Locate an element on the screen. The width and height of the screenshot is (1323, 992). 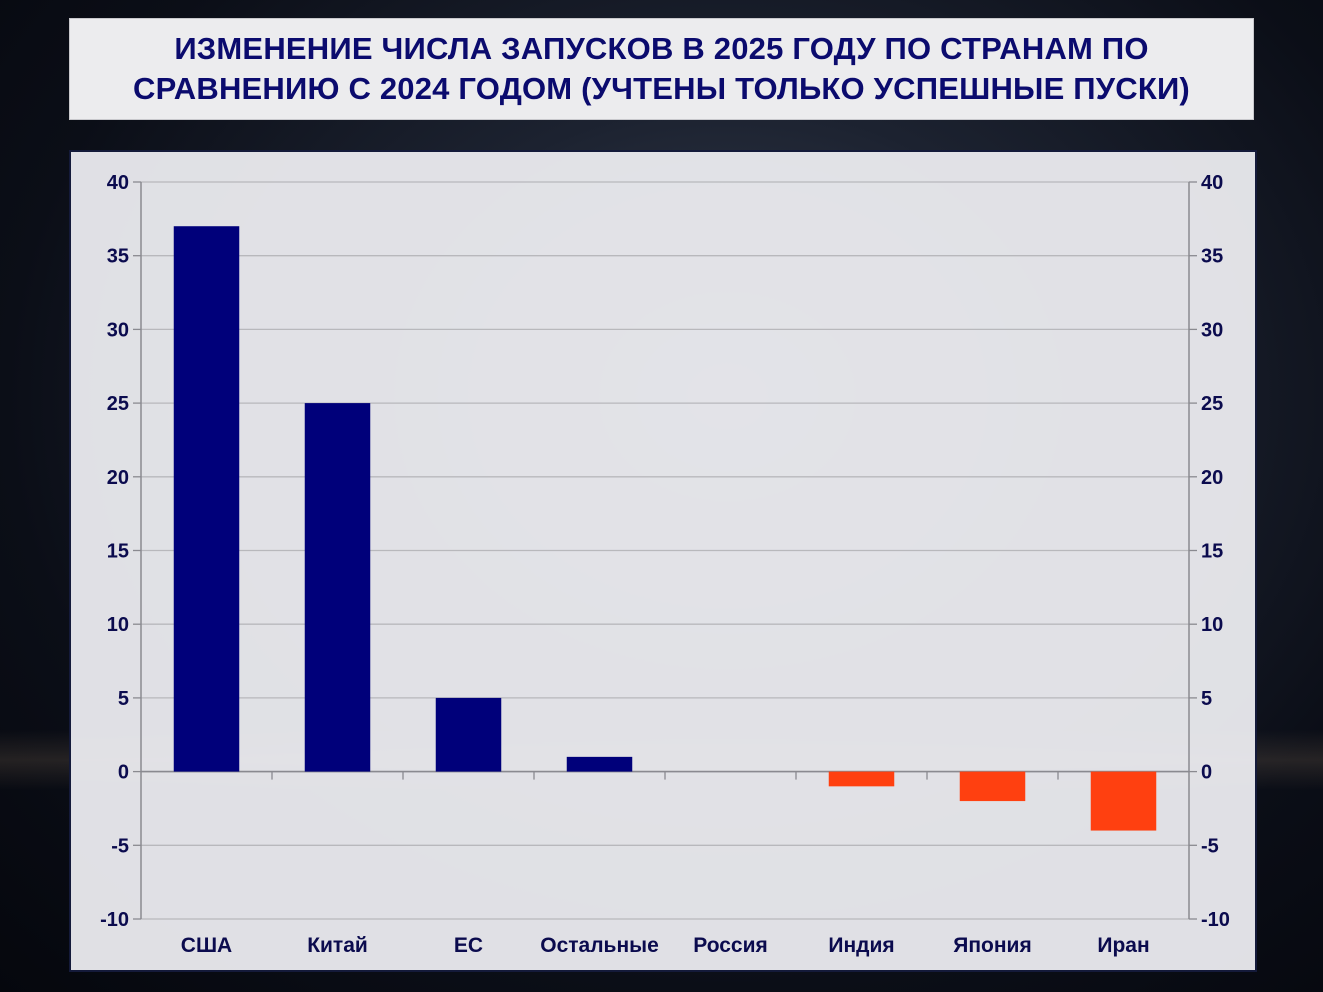
y-tick-label-left: 0 is located at coordinates (123, 773).